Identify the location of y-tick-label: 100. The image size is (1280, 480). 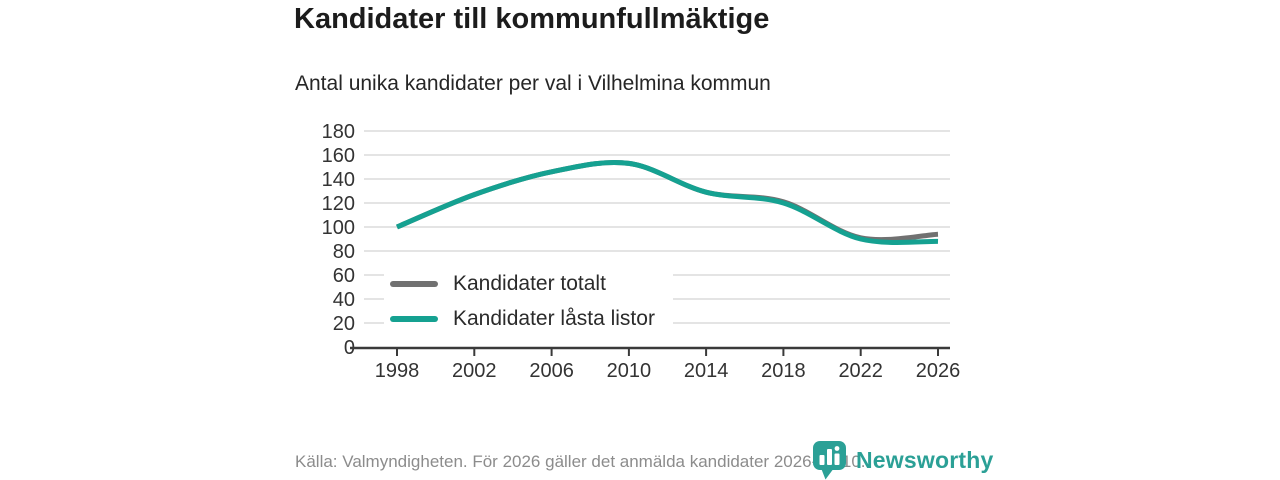
(338, 228).